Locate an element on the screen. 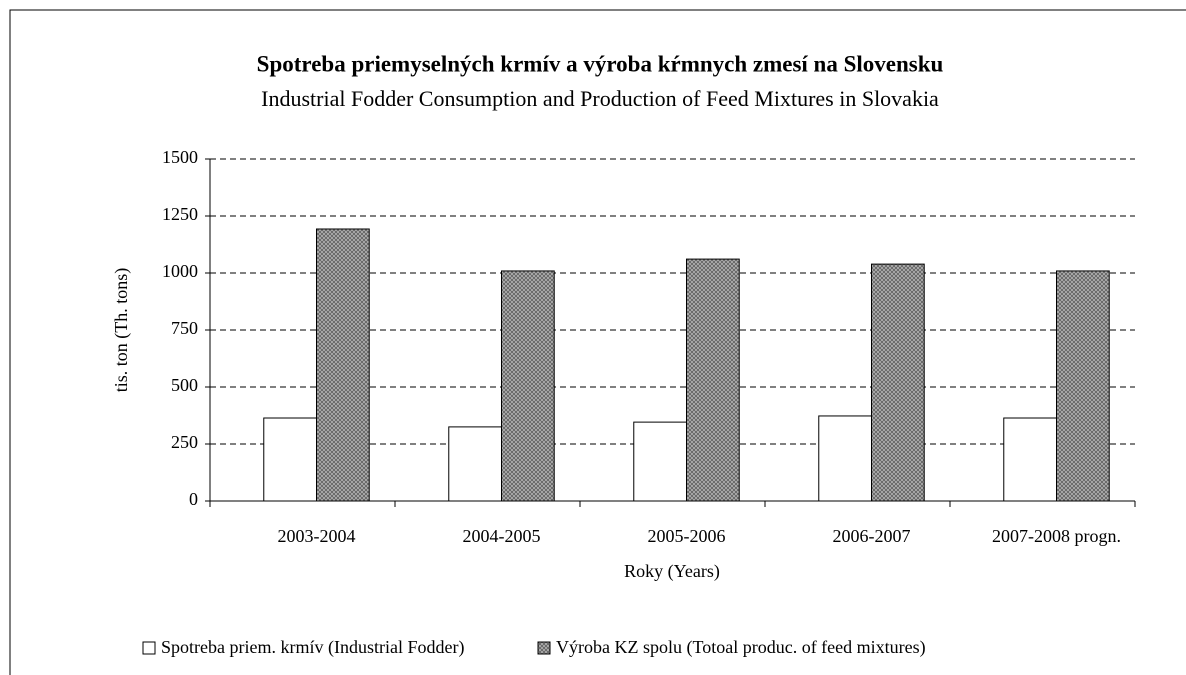  x-tick-label: 2003-2004 is located at coordinates (317, 536).